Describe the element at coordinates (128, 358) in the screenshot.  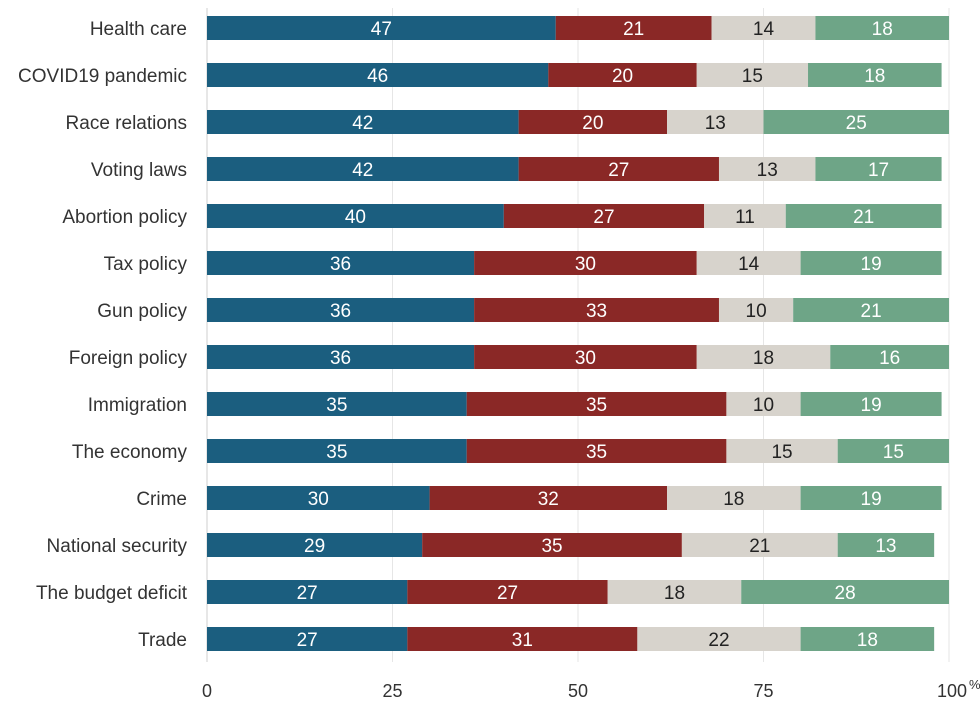
I see `category-label: Foreign policy` at that location.